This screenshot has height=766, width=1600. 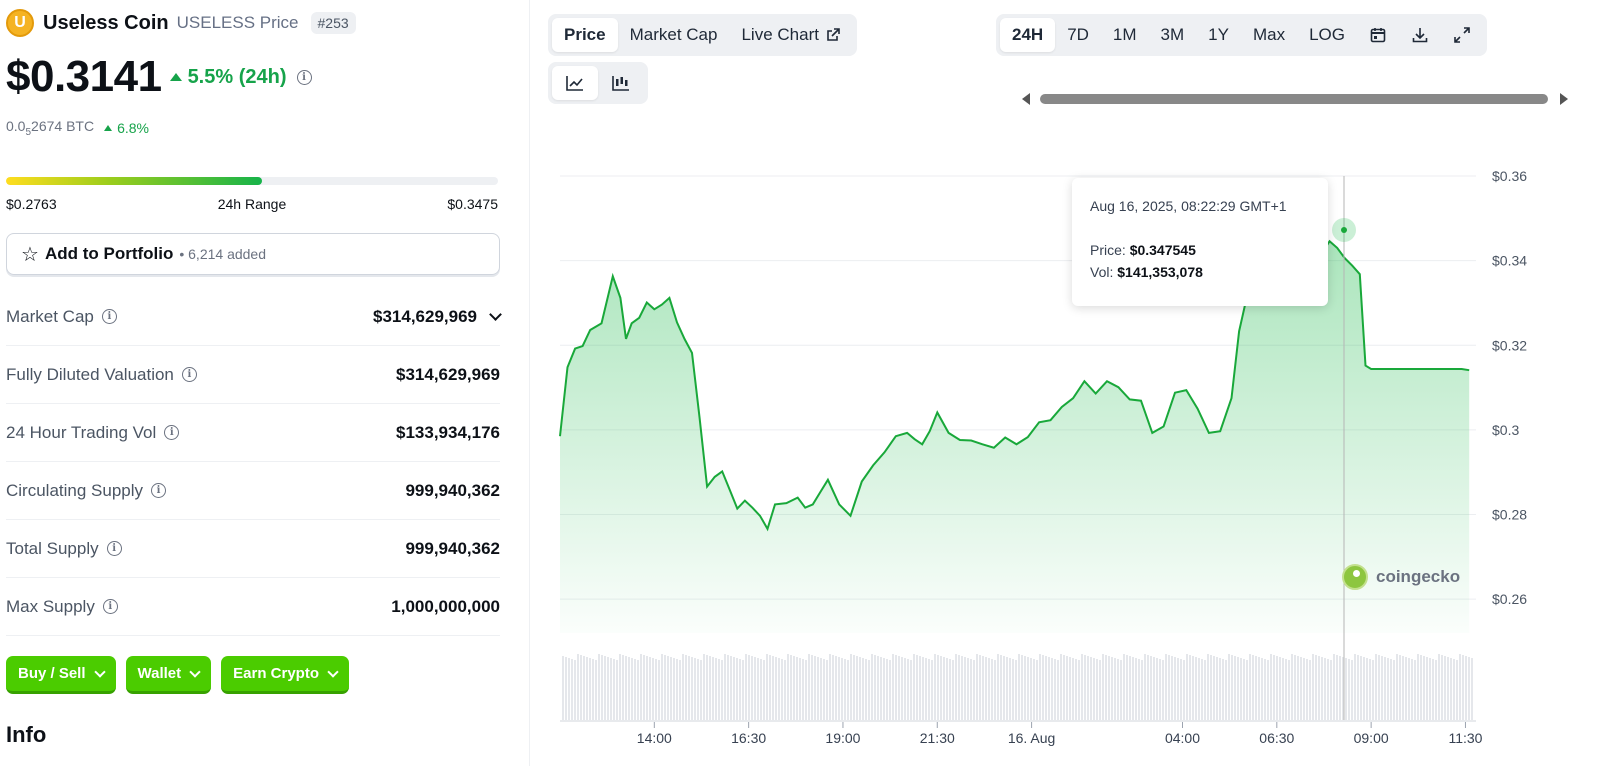 What do you see at coordinates (1509, 261) in the screenshot?
I see `y-tick-label: $0.34` at bounding box center [1509, 261].